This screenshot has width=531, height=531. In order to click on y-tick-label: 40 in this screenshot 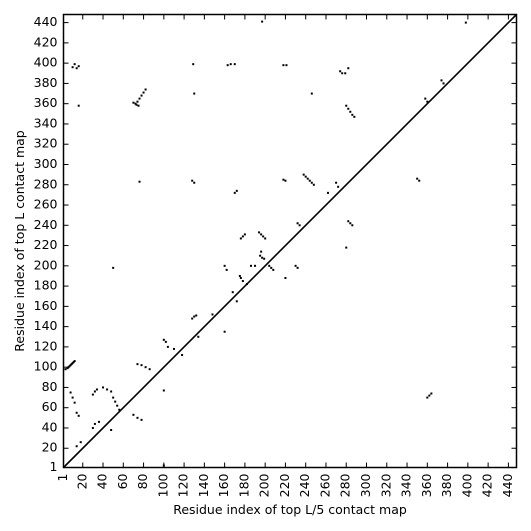, I will do `click(50, 426)`.